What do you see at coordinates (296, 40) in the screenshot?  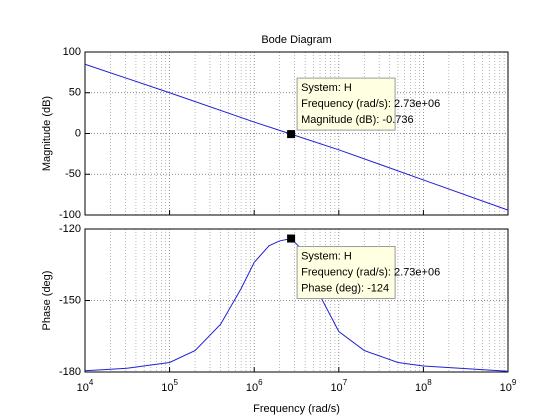 I see `chart-title: Bode Diagram` at bounding box center [296, 40].